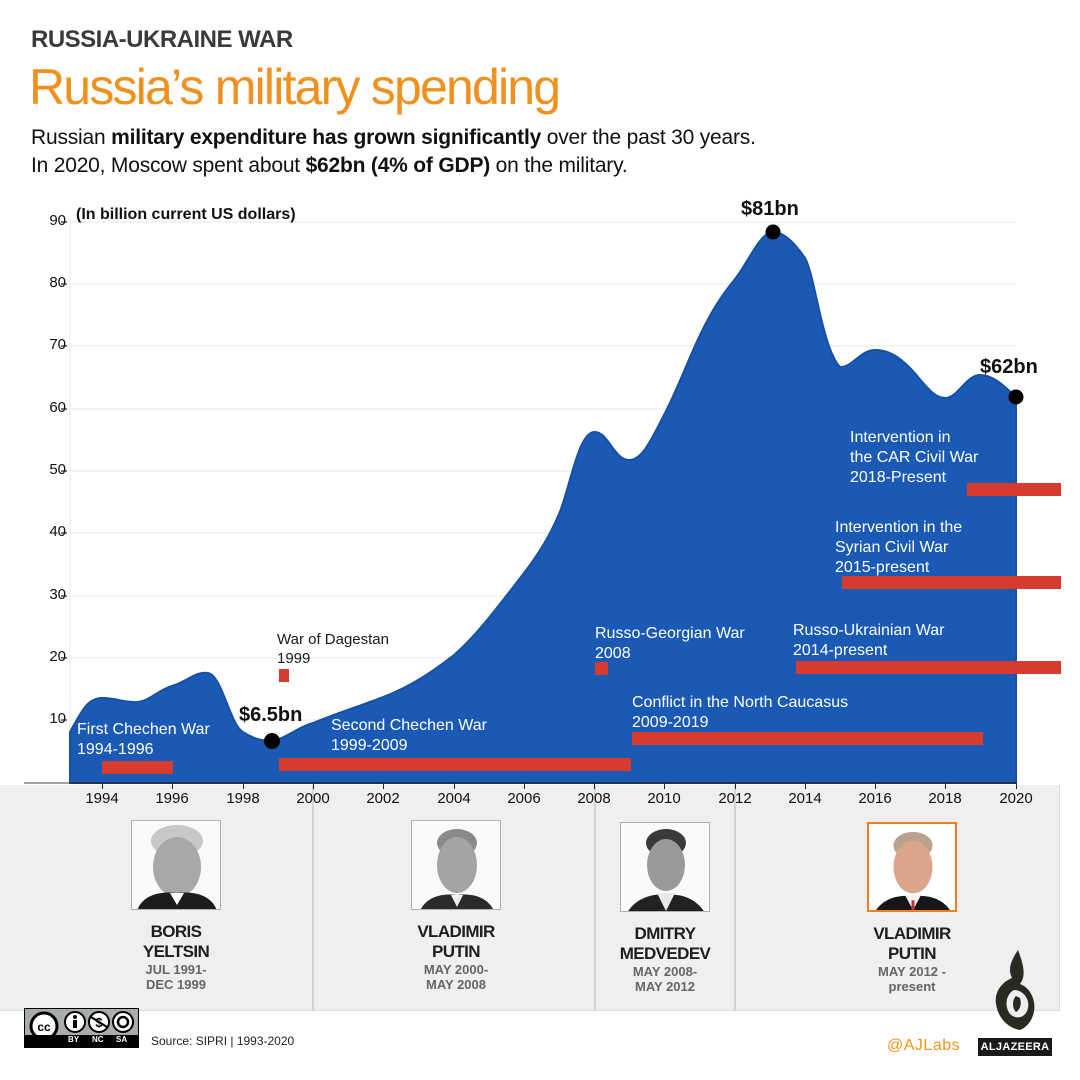  What do you see at coordinates (735, 898) in the screenshot?
I see `divider-2012` at bounding box center [735, 898].